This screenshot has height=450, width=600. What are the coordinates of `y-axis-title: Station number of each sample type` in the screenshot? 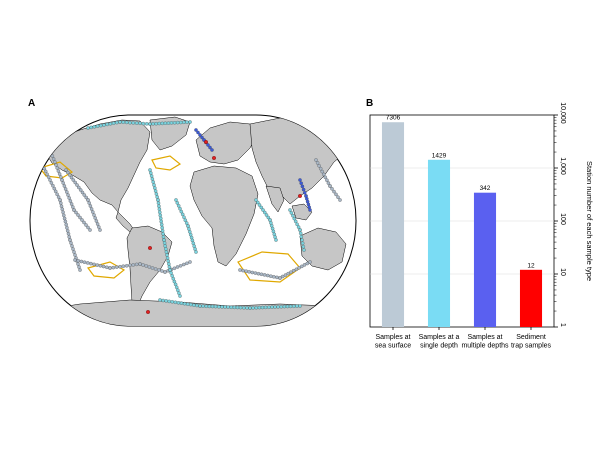 It's located at (589, 221).